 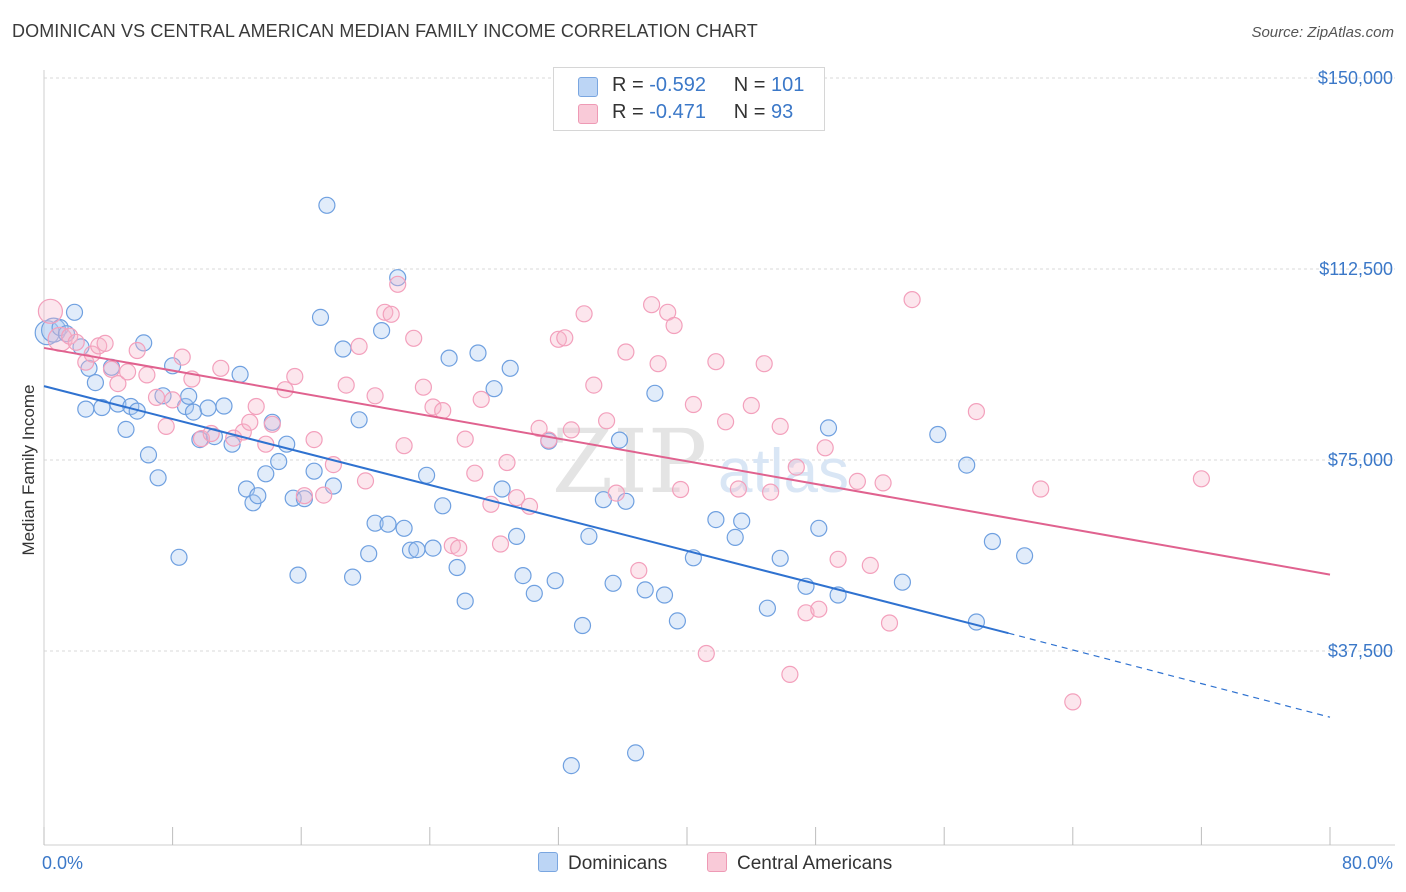 I want to click on bottom-legend-dominicans: Dominicans, so click(x=602, y=863).